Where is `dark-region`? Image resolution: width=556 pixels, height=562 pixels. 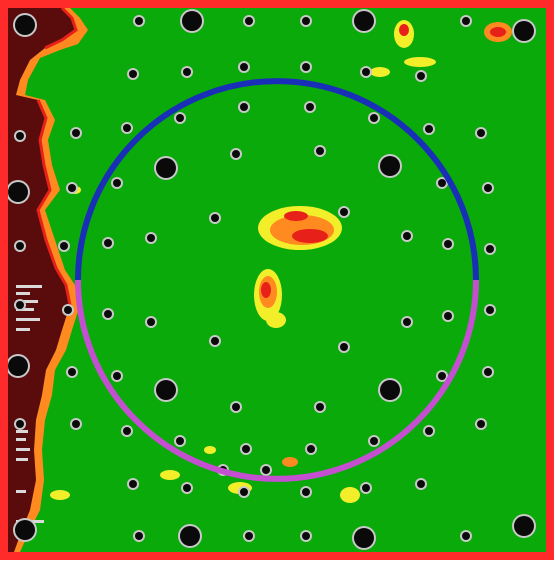
dark-region is located at coordinates (42, 280).